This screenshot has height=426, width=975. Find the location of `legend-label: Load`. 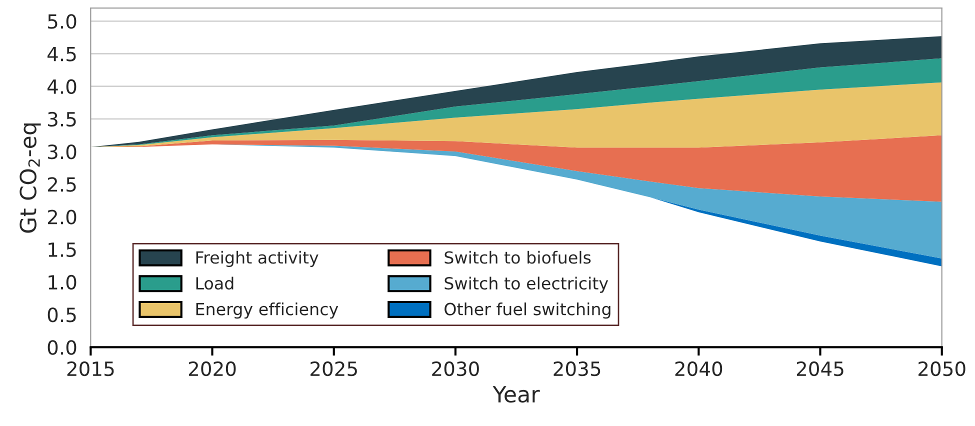

legend-label: Load is located at coordinates (215, 283).